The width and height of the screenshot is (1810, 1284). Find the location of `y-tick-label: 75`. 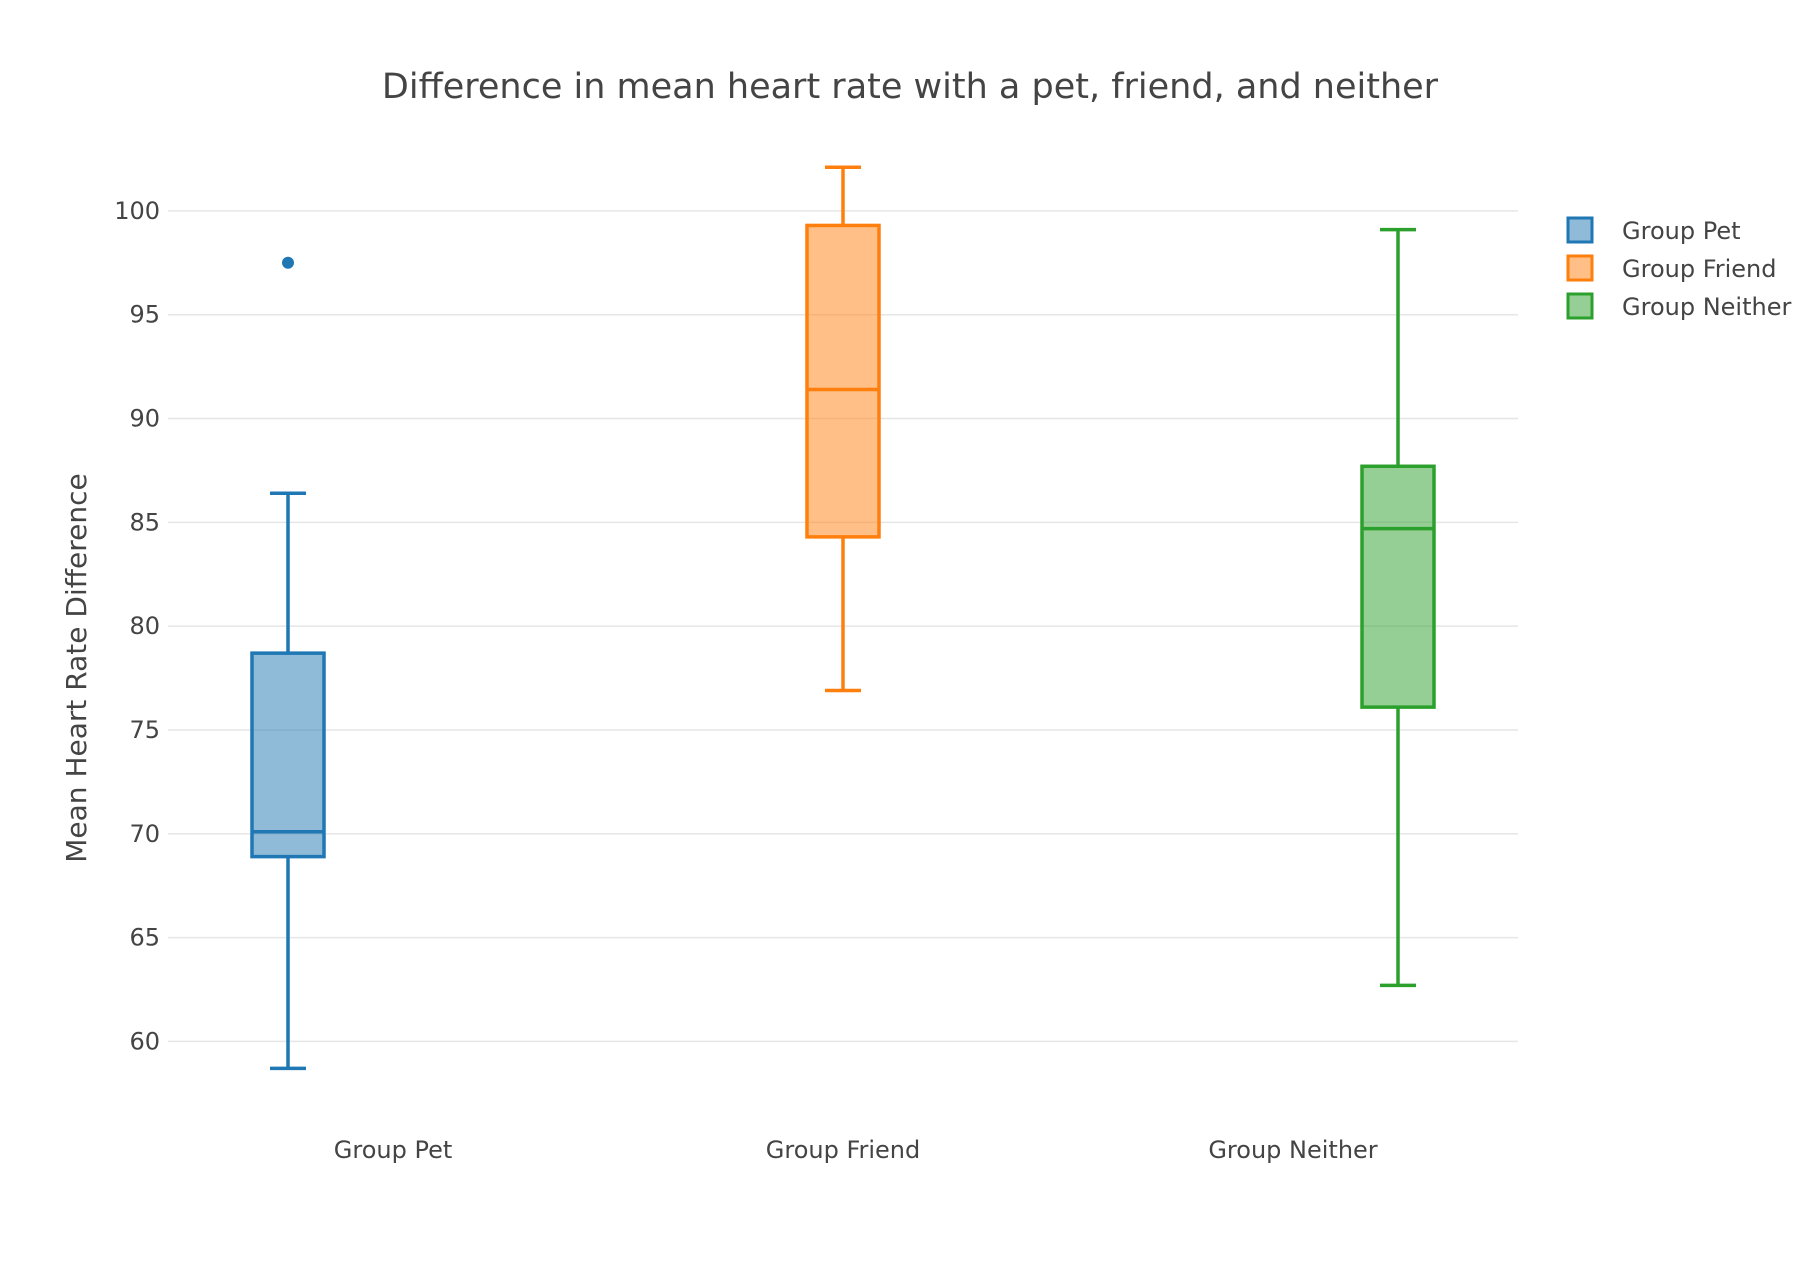

y-tick-label: 75 is located at coordinates (144, 730).